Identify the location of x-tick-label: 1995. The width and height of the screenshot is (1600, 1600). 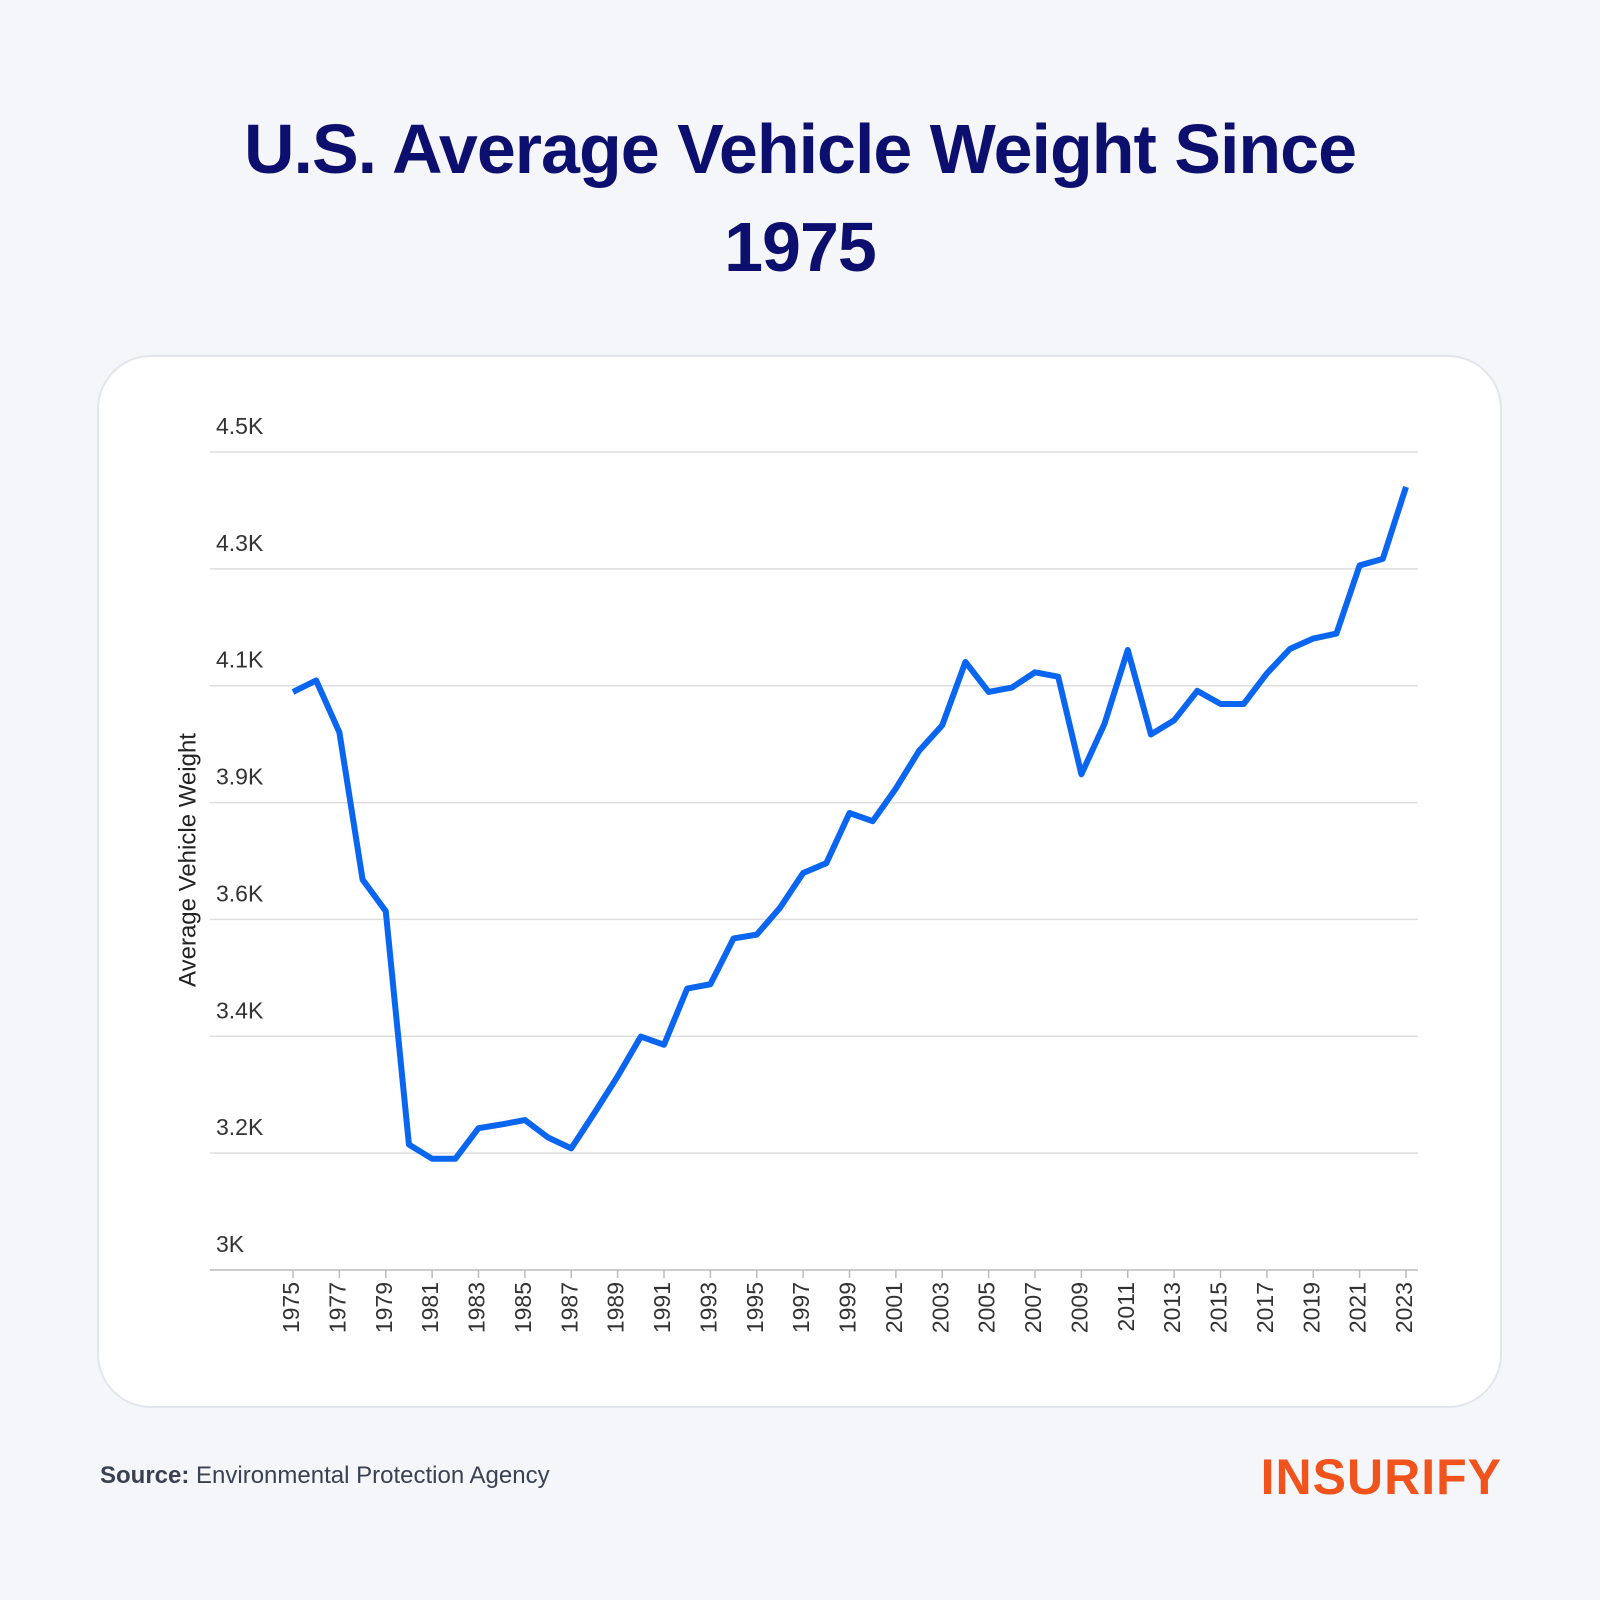
(755, 1307).